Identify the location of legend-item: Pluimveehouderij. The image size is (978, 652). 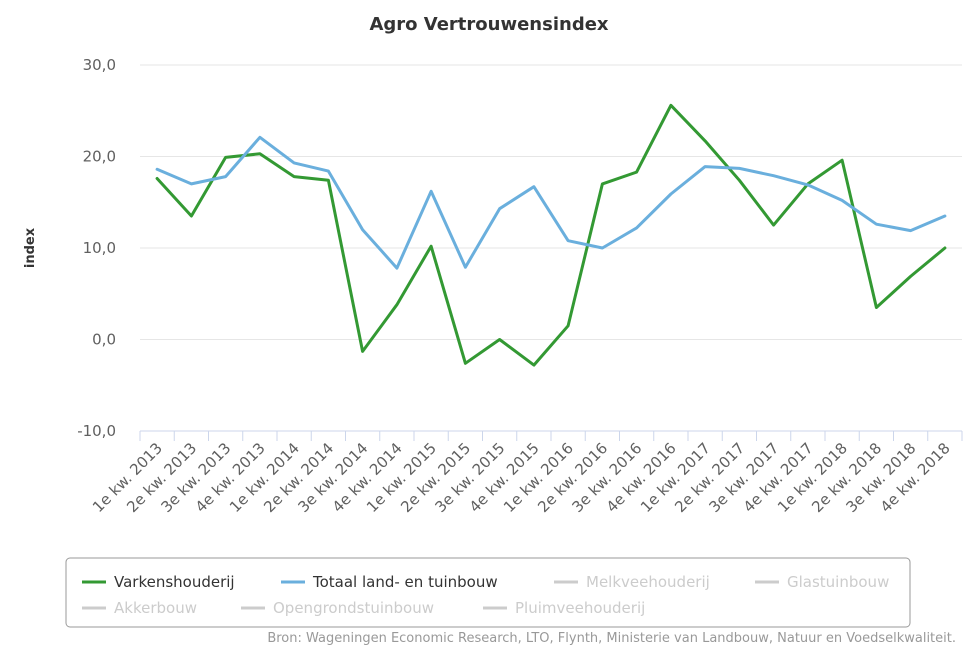
(564, 608).